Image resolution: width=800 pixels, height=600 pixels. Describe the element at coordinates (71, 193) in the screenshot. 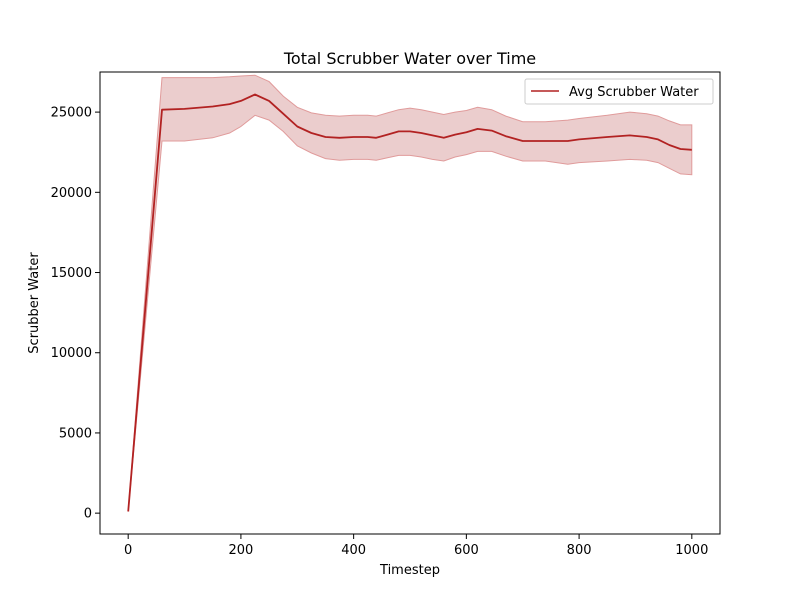

I see `y-tick-label: 20000` at that location.